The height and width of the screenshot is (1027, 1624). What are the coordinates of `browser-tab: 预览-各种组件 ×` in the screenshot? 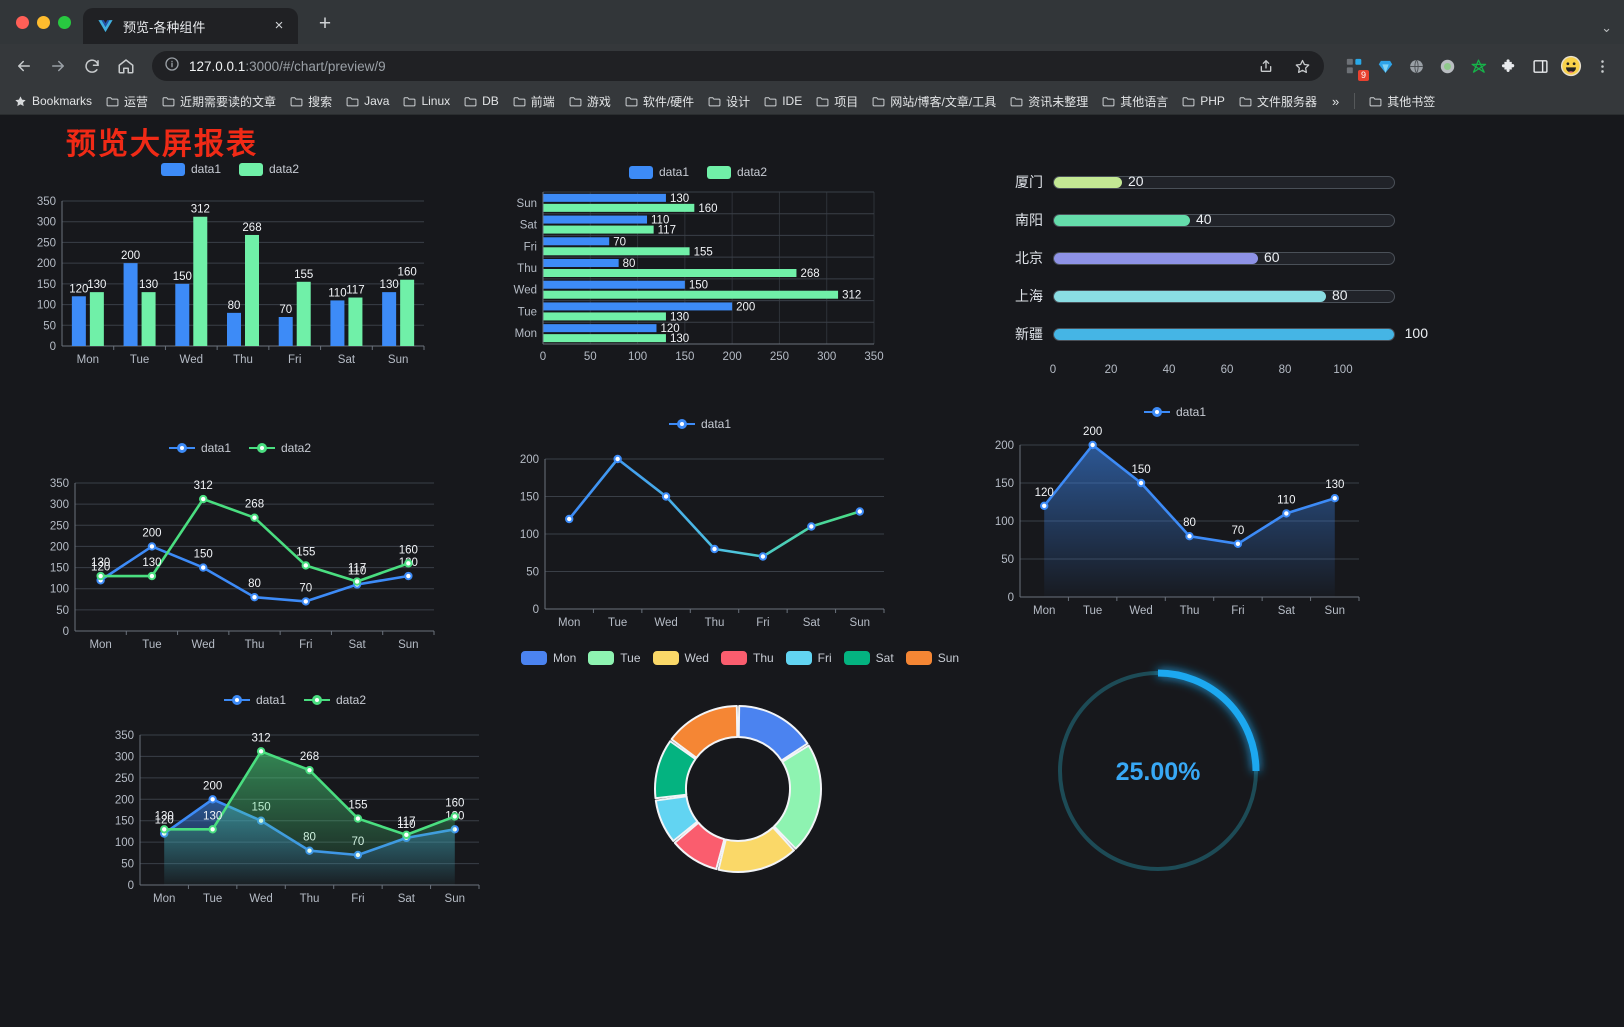 It's located at (190, 26).